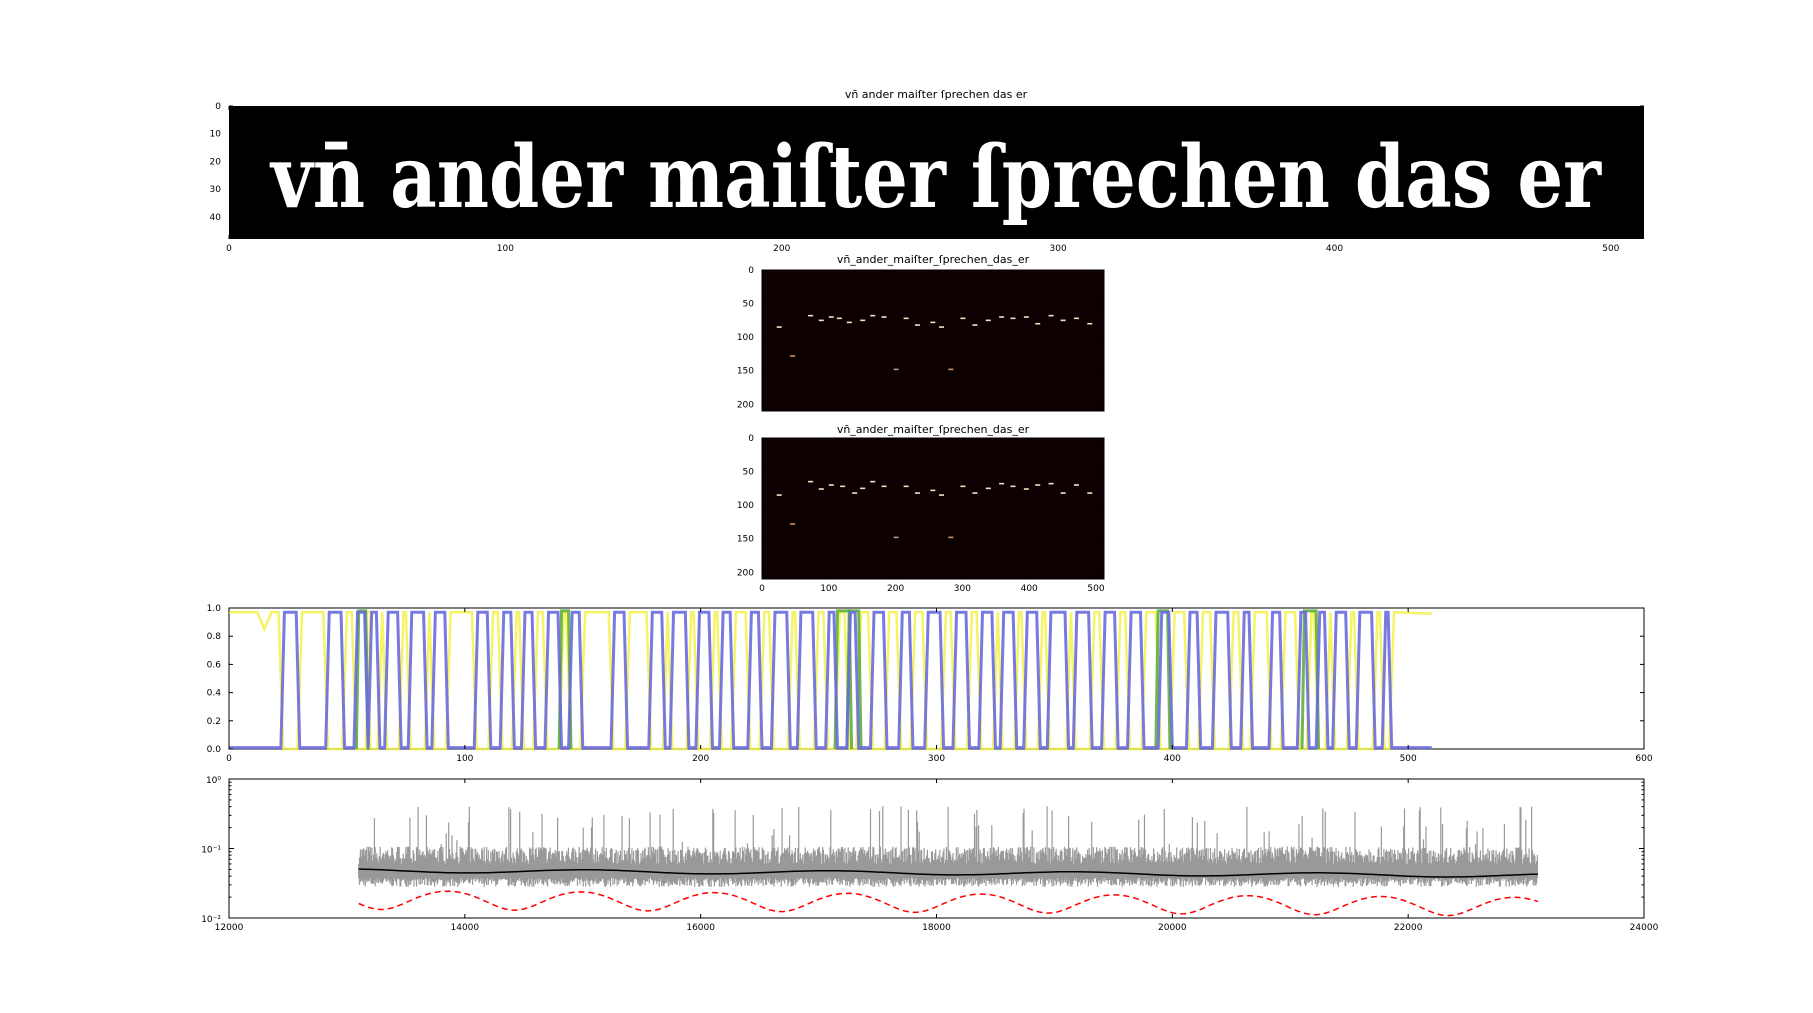 The height and width of the screenshot is (1013, 1813). Describe the element at coordinates (214, 609) in the screenshot. I see `y-tick-label: 1.0` at that location.